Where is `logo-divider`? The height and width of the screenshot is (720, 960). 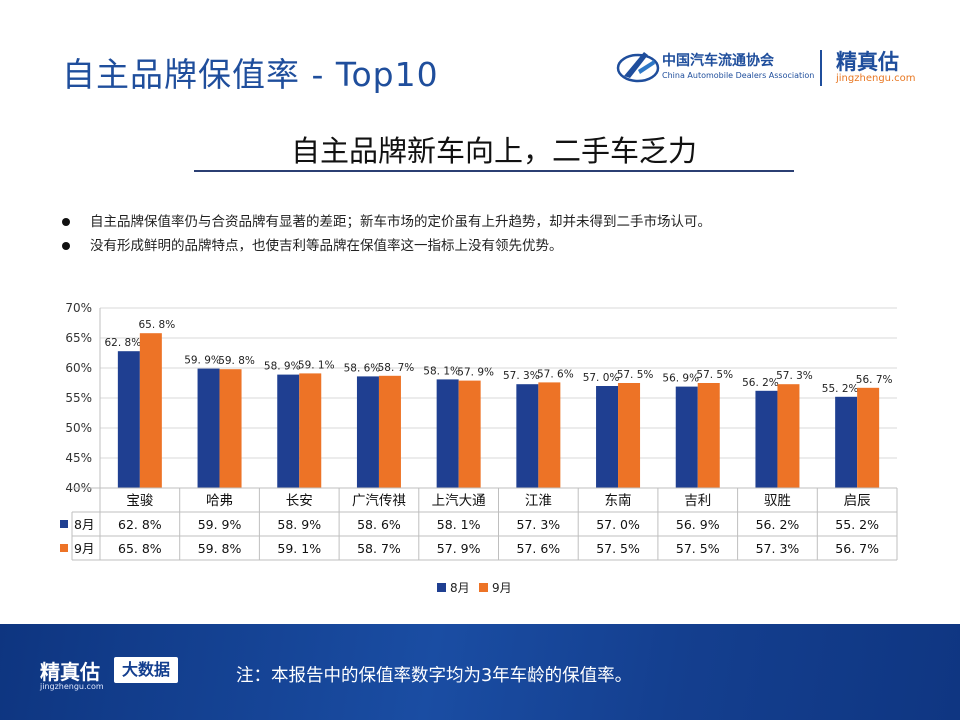 logo-divider is located at coordinates (821, 68).